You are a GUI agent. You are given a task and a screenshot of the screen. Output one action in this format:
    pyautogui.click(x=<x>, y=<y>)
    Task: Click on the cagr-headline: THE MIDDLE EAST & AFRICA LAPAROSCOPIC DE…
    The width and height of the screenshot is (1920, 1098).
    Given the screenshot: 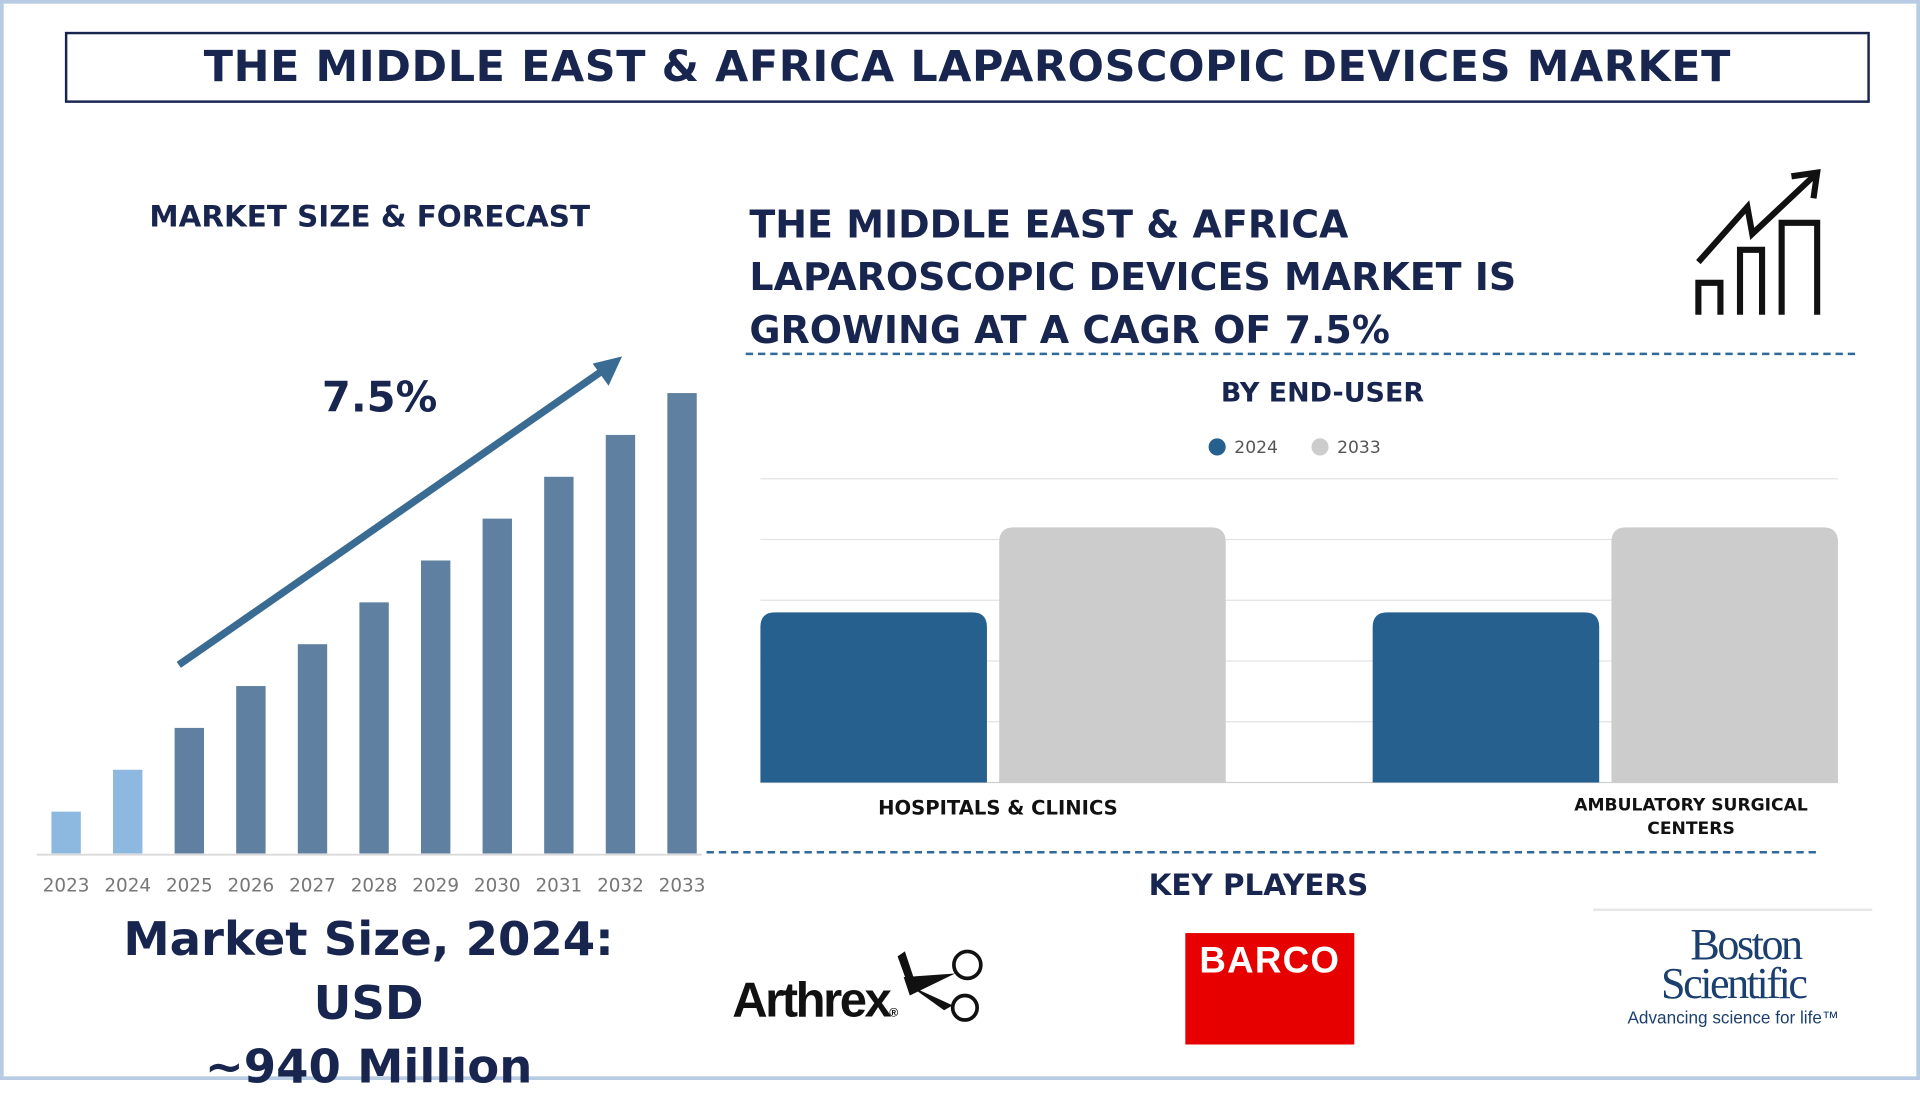 What is the action you would take?
    pyautogui.click(x=1132, y=279)
    